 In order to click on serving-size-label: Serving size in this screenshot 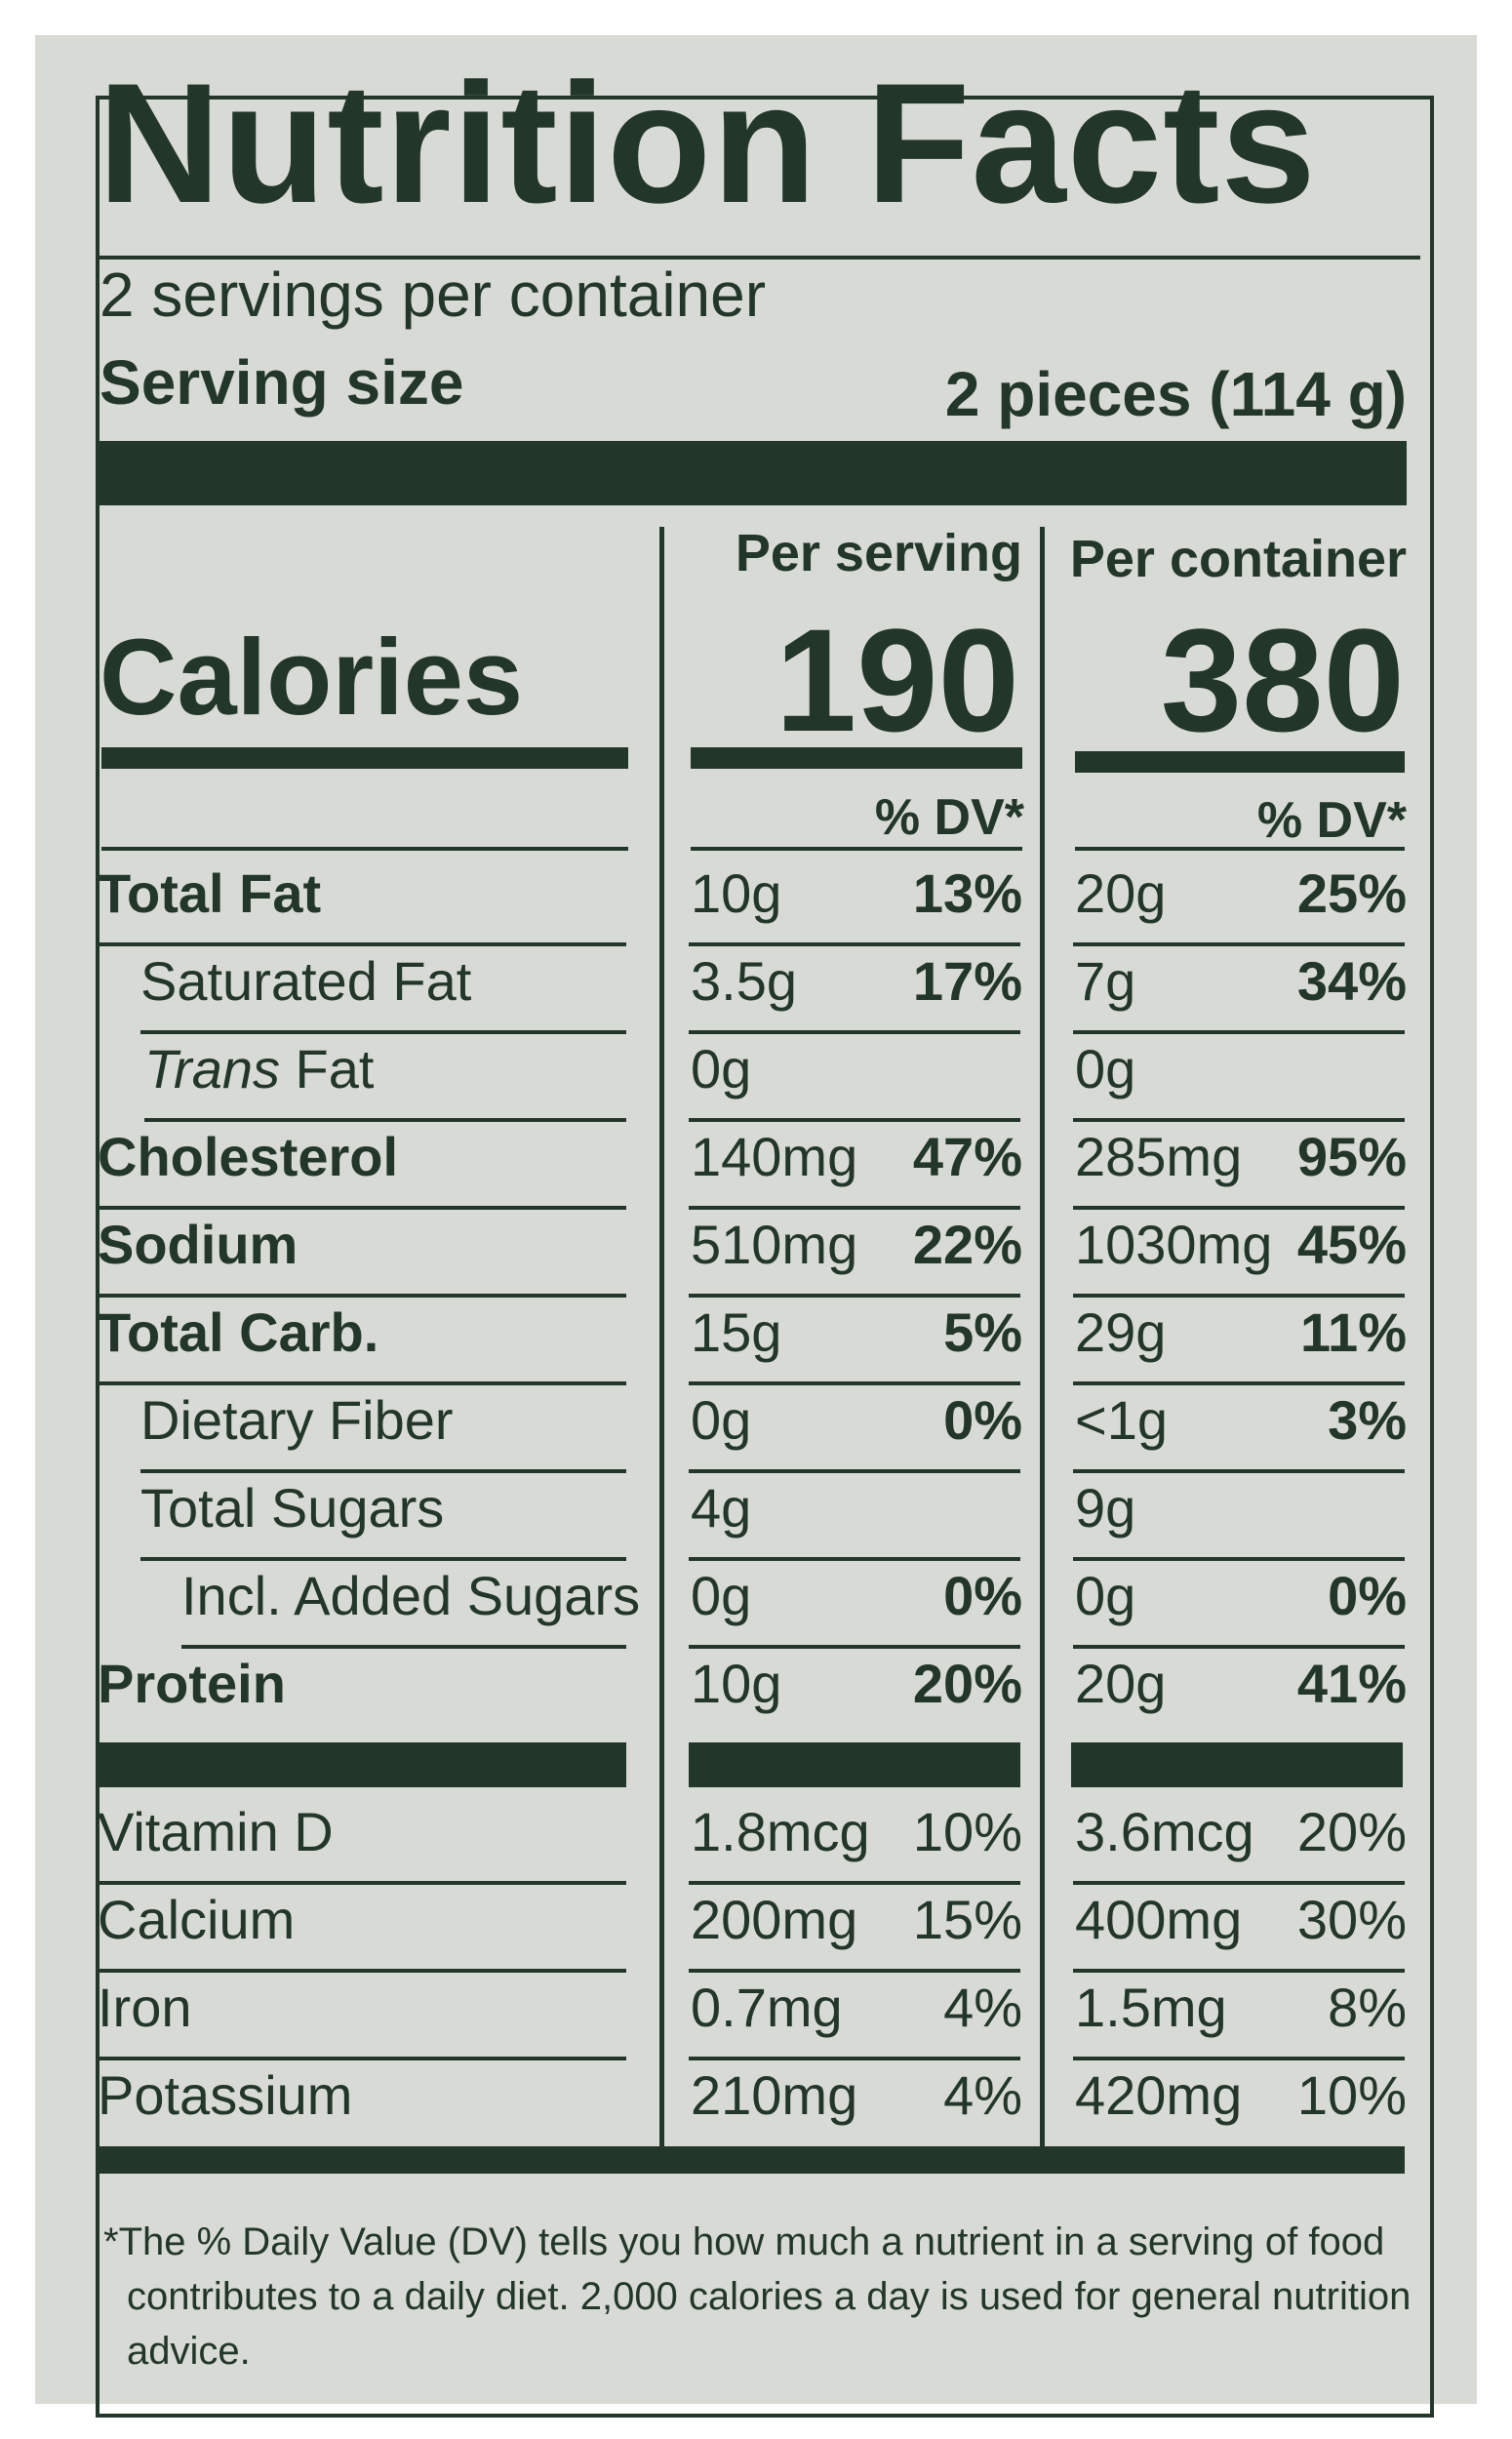, I will do `click(281, 383)`.